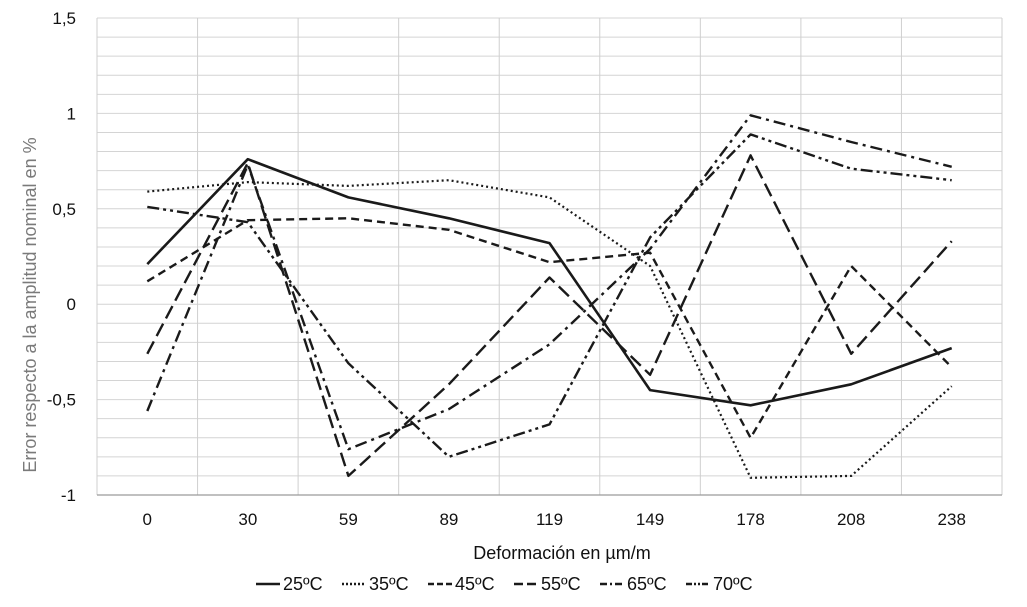 The width and height of the screenshot is (1027, 607). Describe the element at coordinates (750, 519) in the screenshot. I see `x-tick-label: 178` at that location.